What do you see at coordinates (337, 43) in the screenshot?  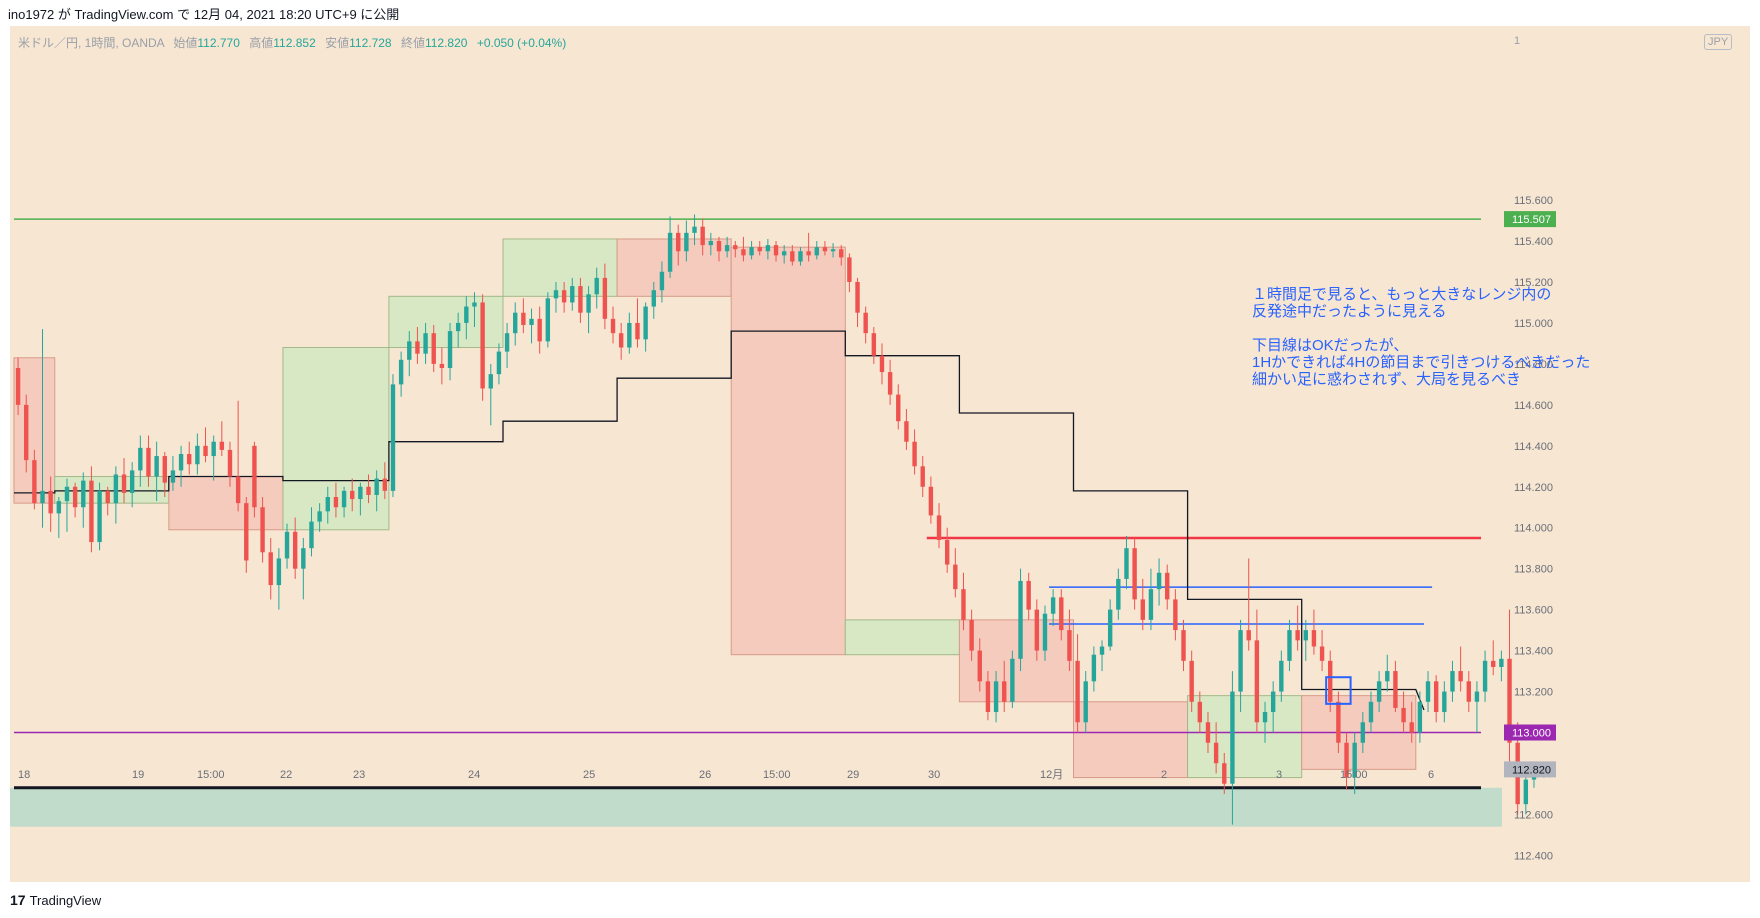 I see `low-label: 安値` at bounding box center [337, 43].